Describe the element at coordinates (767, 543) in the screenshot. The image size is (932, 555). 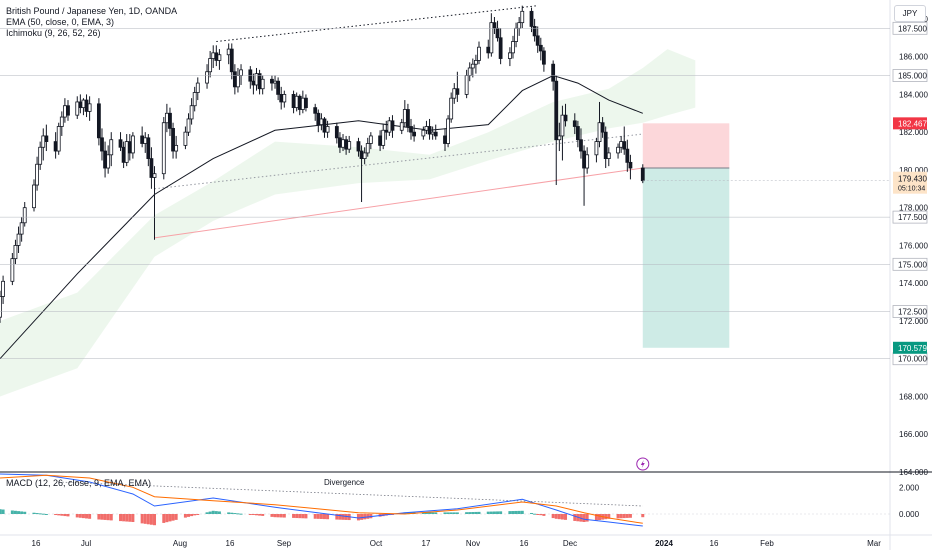
I see `time-axis-label: Feb` at that location.